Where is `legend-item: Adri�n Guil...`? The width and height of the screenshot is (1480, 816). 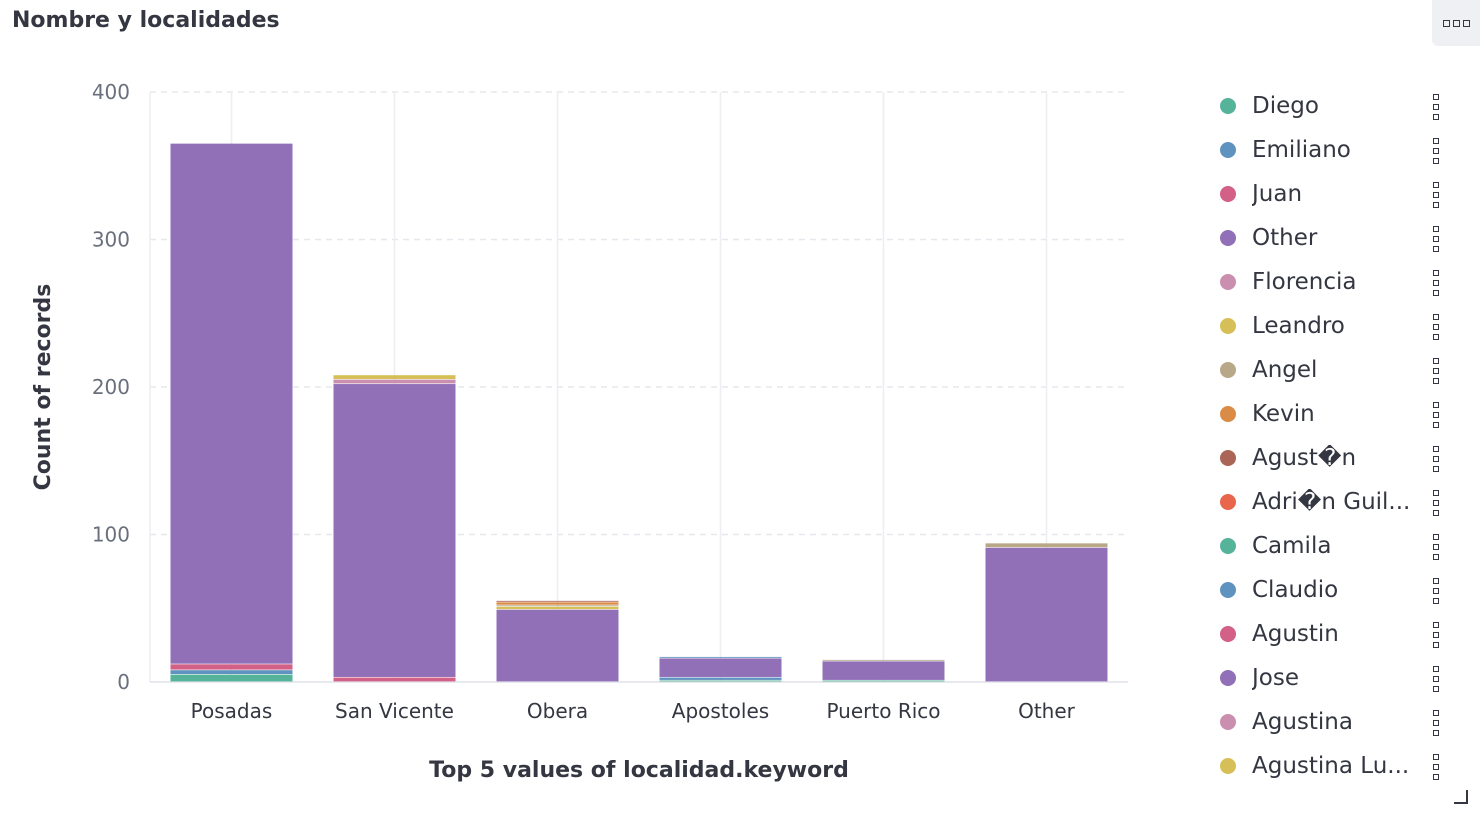 legend-item: Adri�n Guil... is located at coordinates (1332, 502).